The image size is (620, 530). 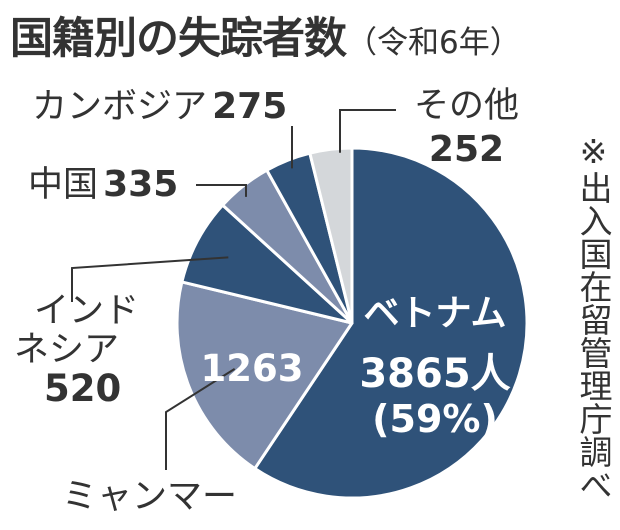 I want to click on slice-label-cambodia: カンボジア 275, so click(x=159, y=107).